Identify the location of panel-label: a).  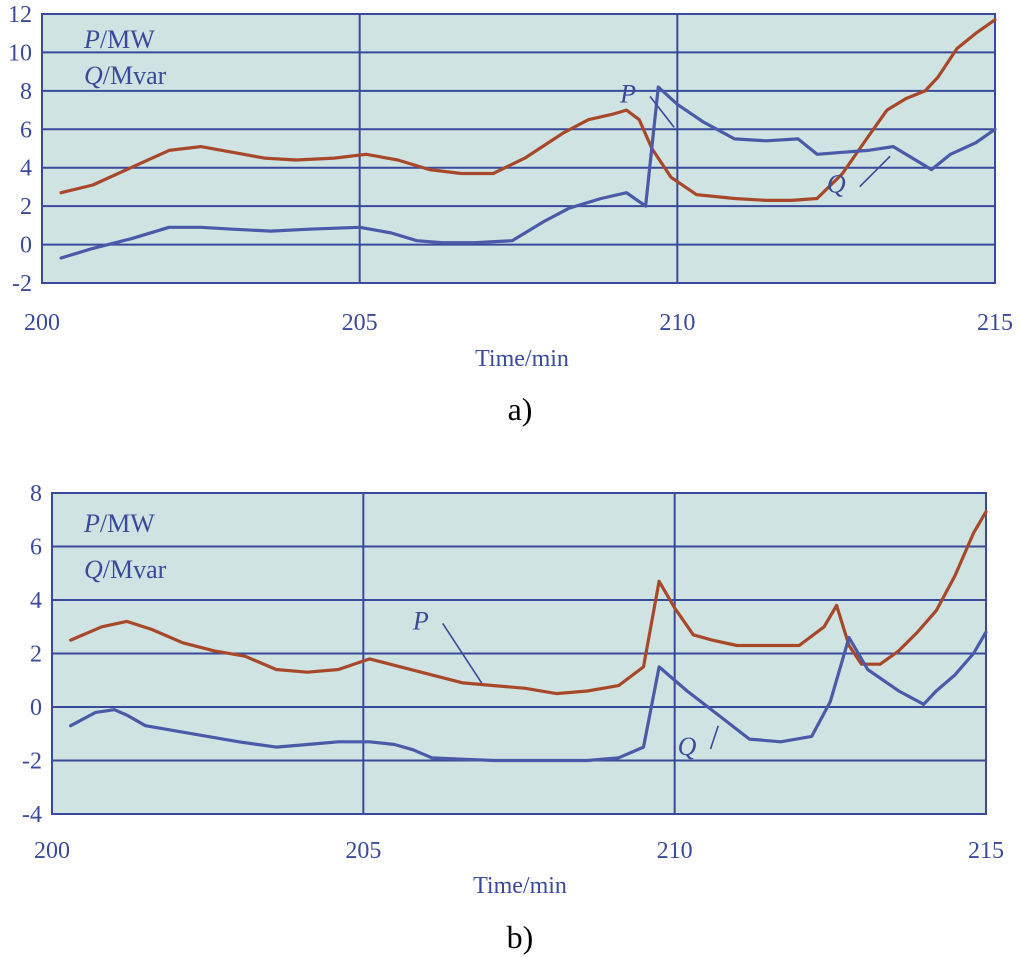
(520, 409).